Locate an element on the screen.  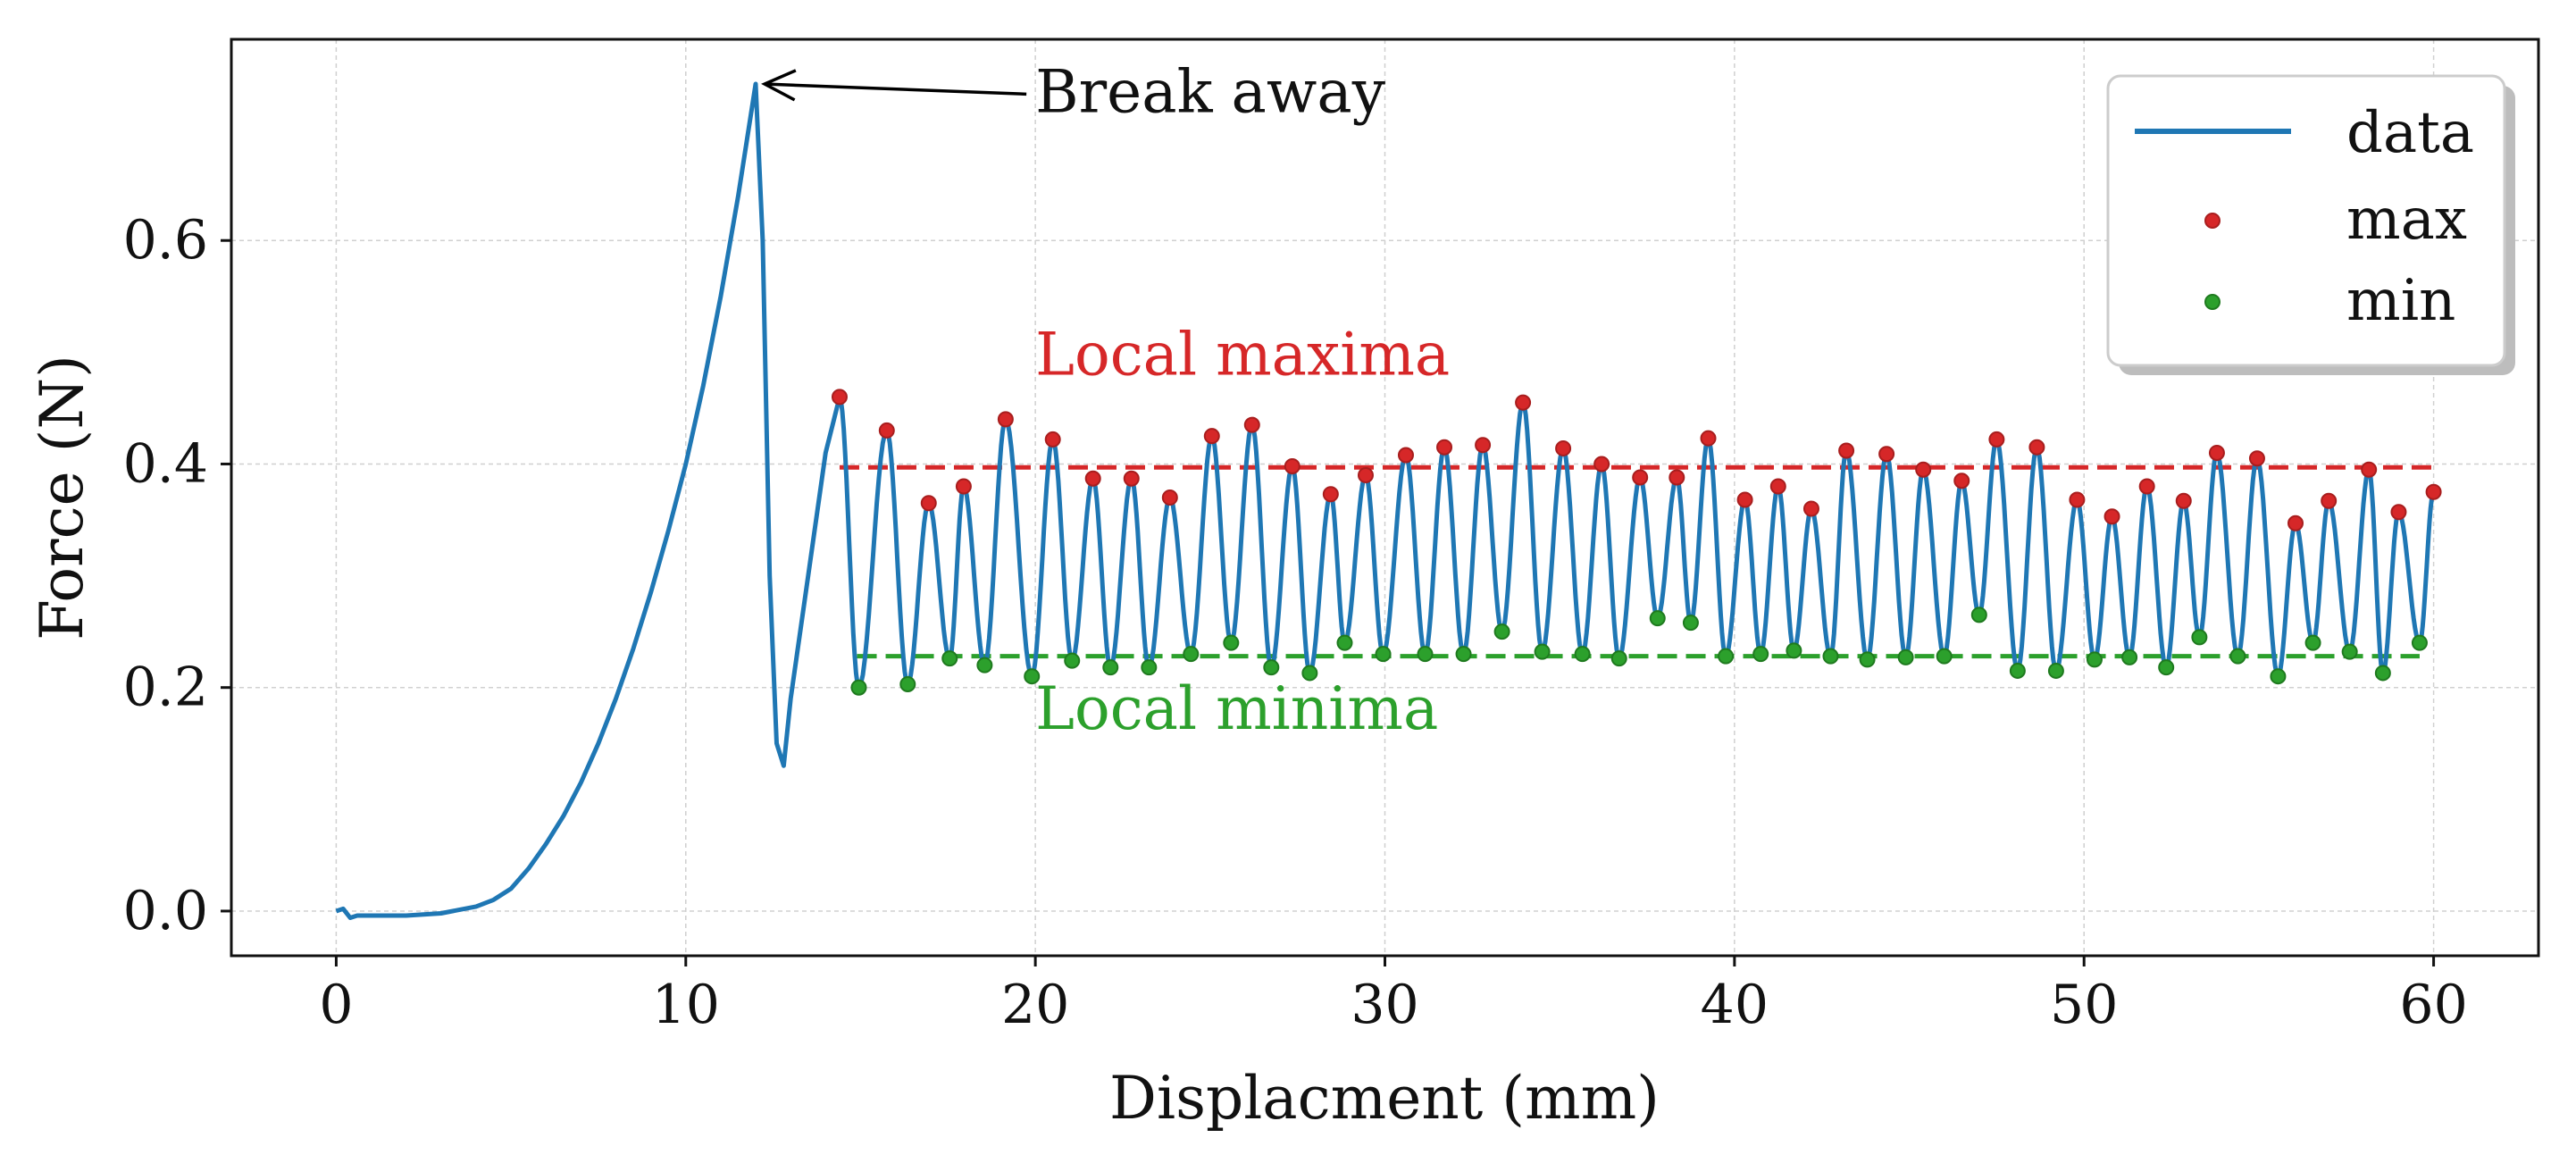
y-tick-label: 0.0 is located at coordinates (165, 911).